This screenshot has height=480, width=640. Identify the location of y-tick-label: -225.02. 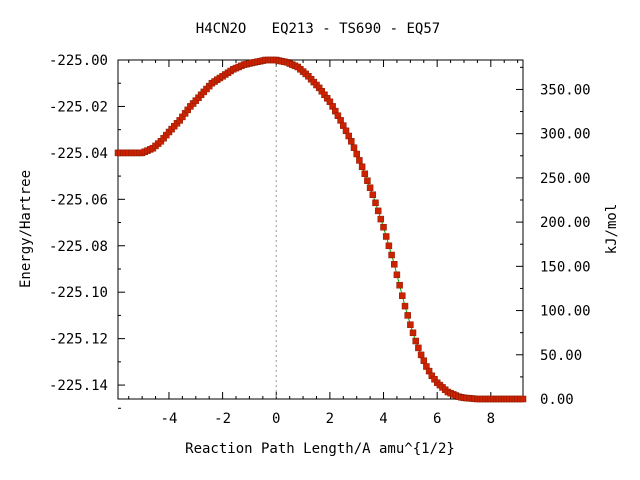
(78, 107).